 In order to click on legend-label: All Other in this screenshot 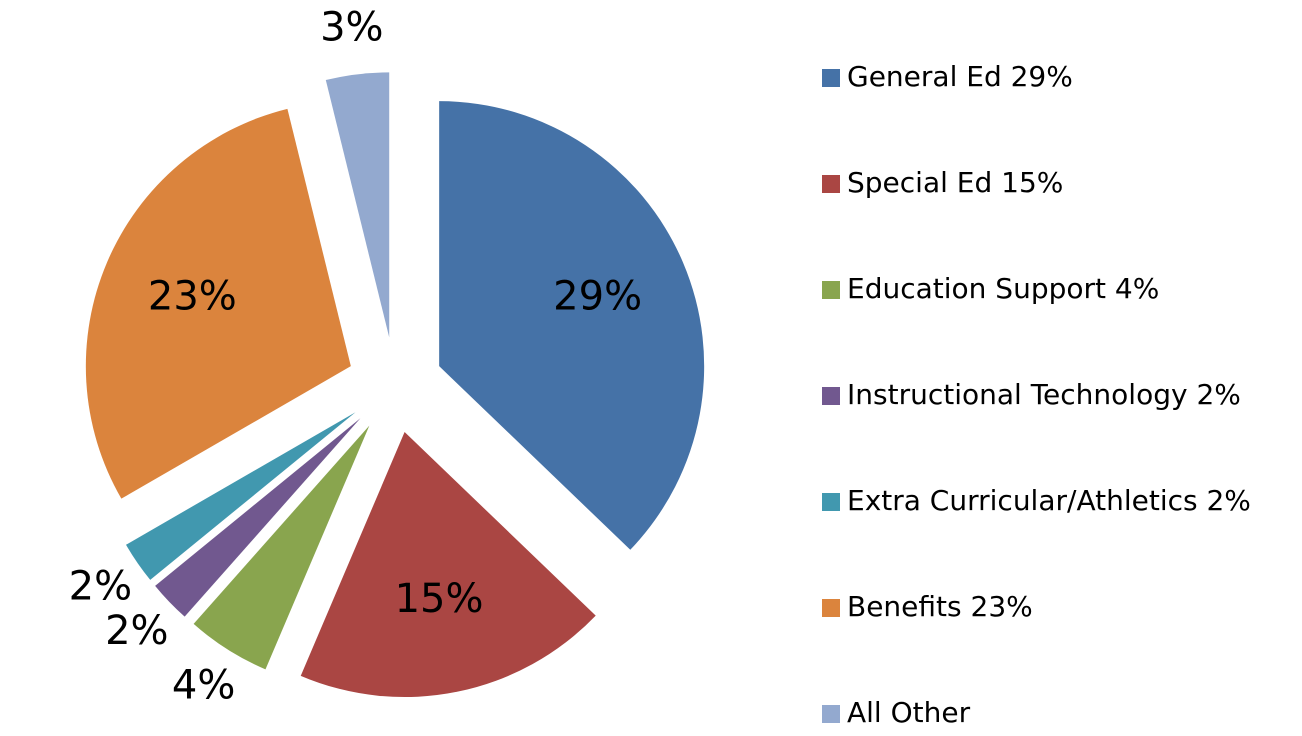, I will do `click(909, 712)`.